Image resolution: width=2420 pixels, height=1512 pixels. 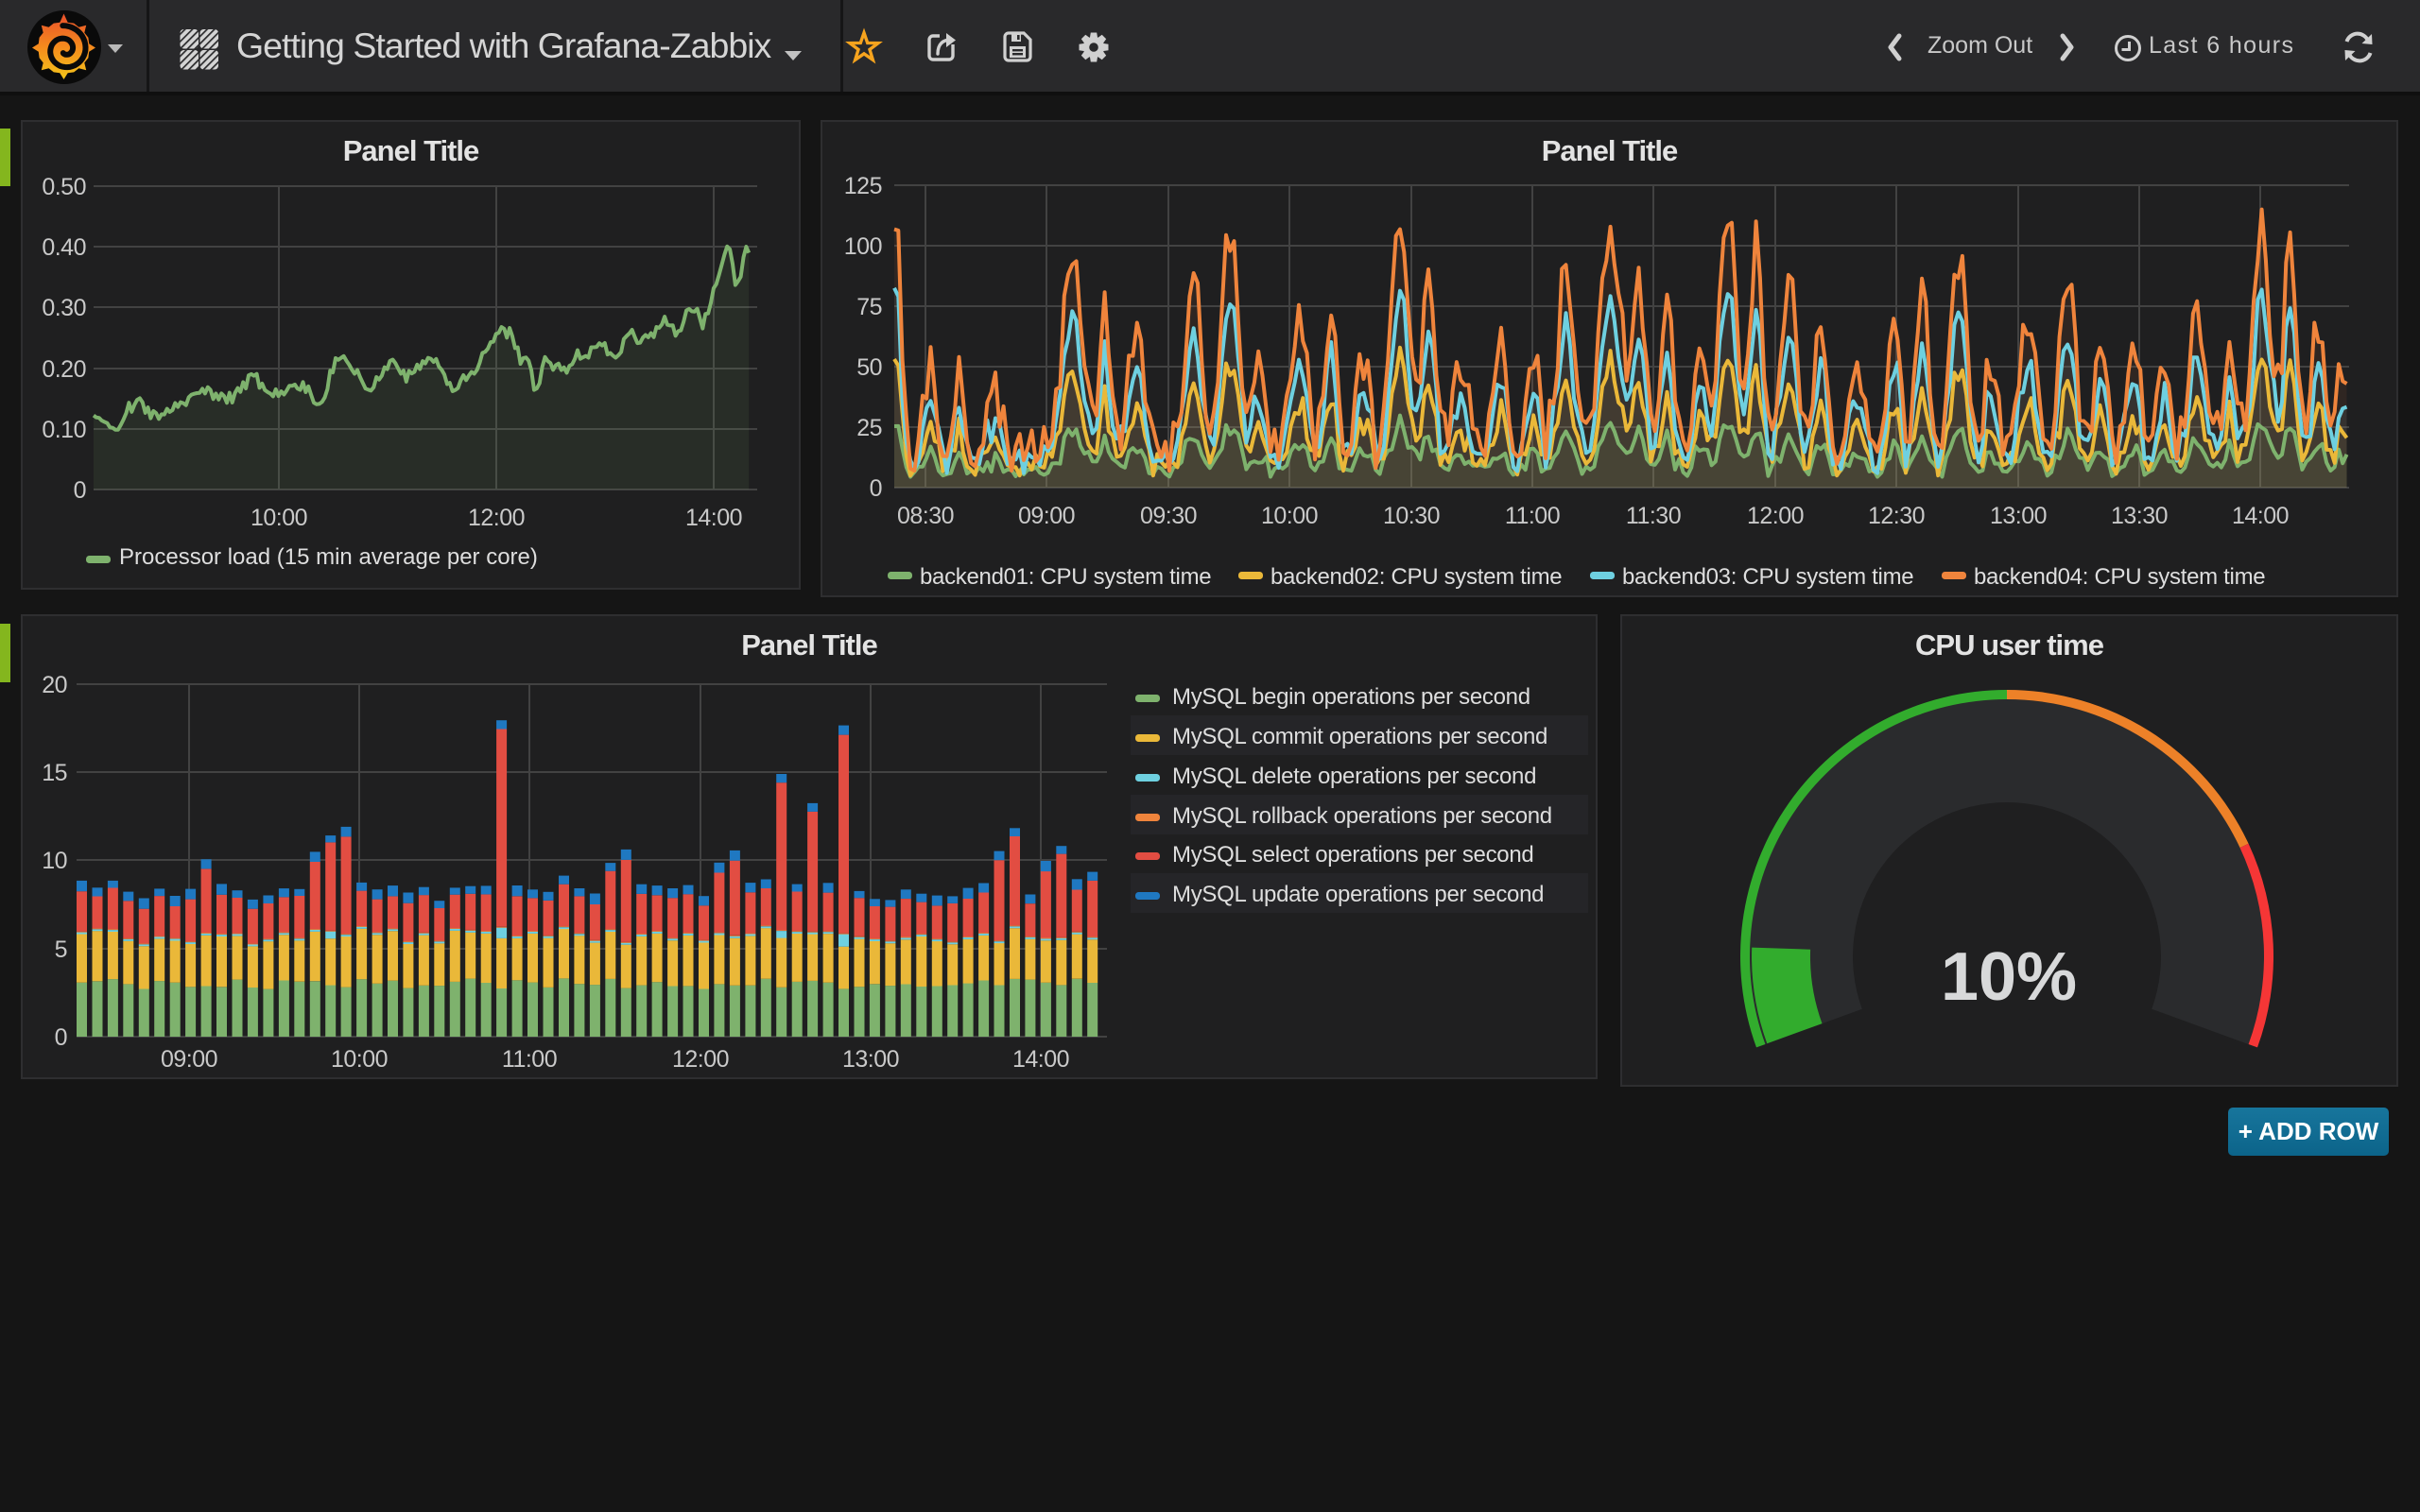 What do you see at coordinates (64, 247) in the screenshot?
I see `svg-text: 0.40` at bounding box center [64, 247].